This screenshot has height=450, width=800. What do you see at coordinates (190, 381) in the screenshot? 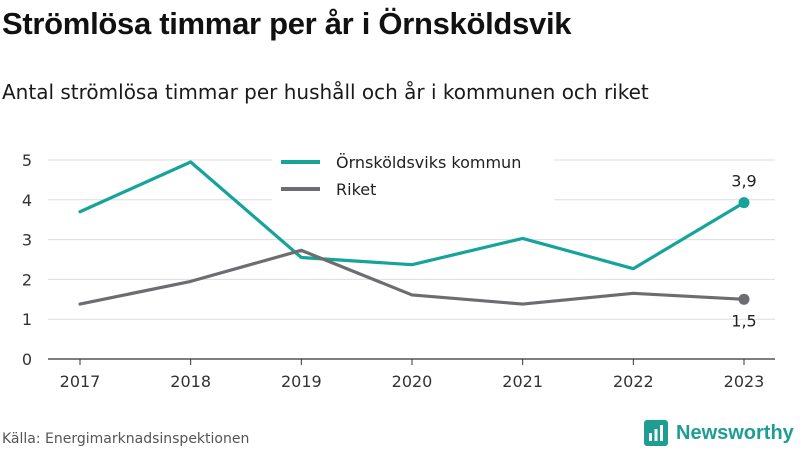
I see `x-tick-label: 2018` at bounding box center [190, 381].